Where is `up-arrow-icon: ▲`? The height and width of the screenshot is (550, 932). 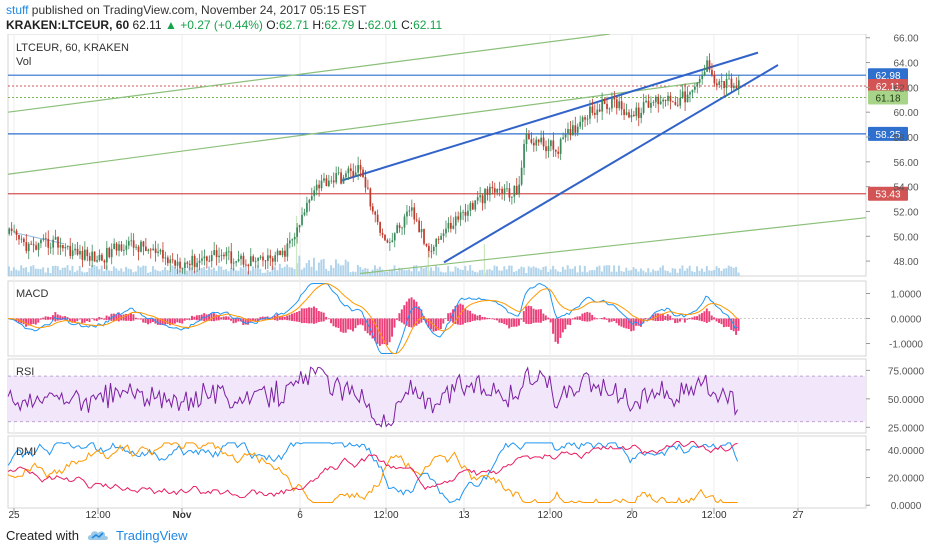
up-arrow-icon: ▲ is located at coordinates (170, 25).